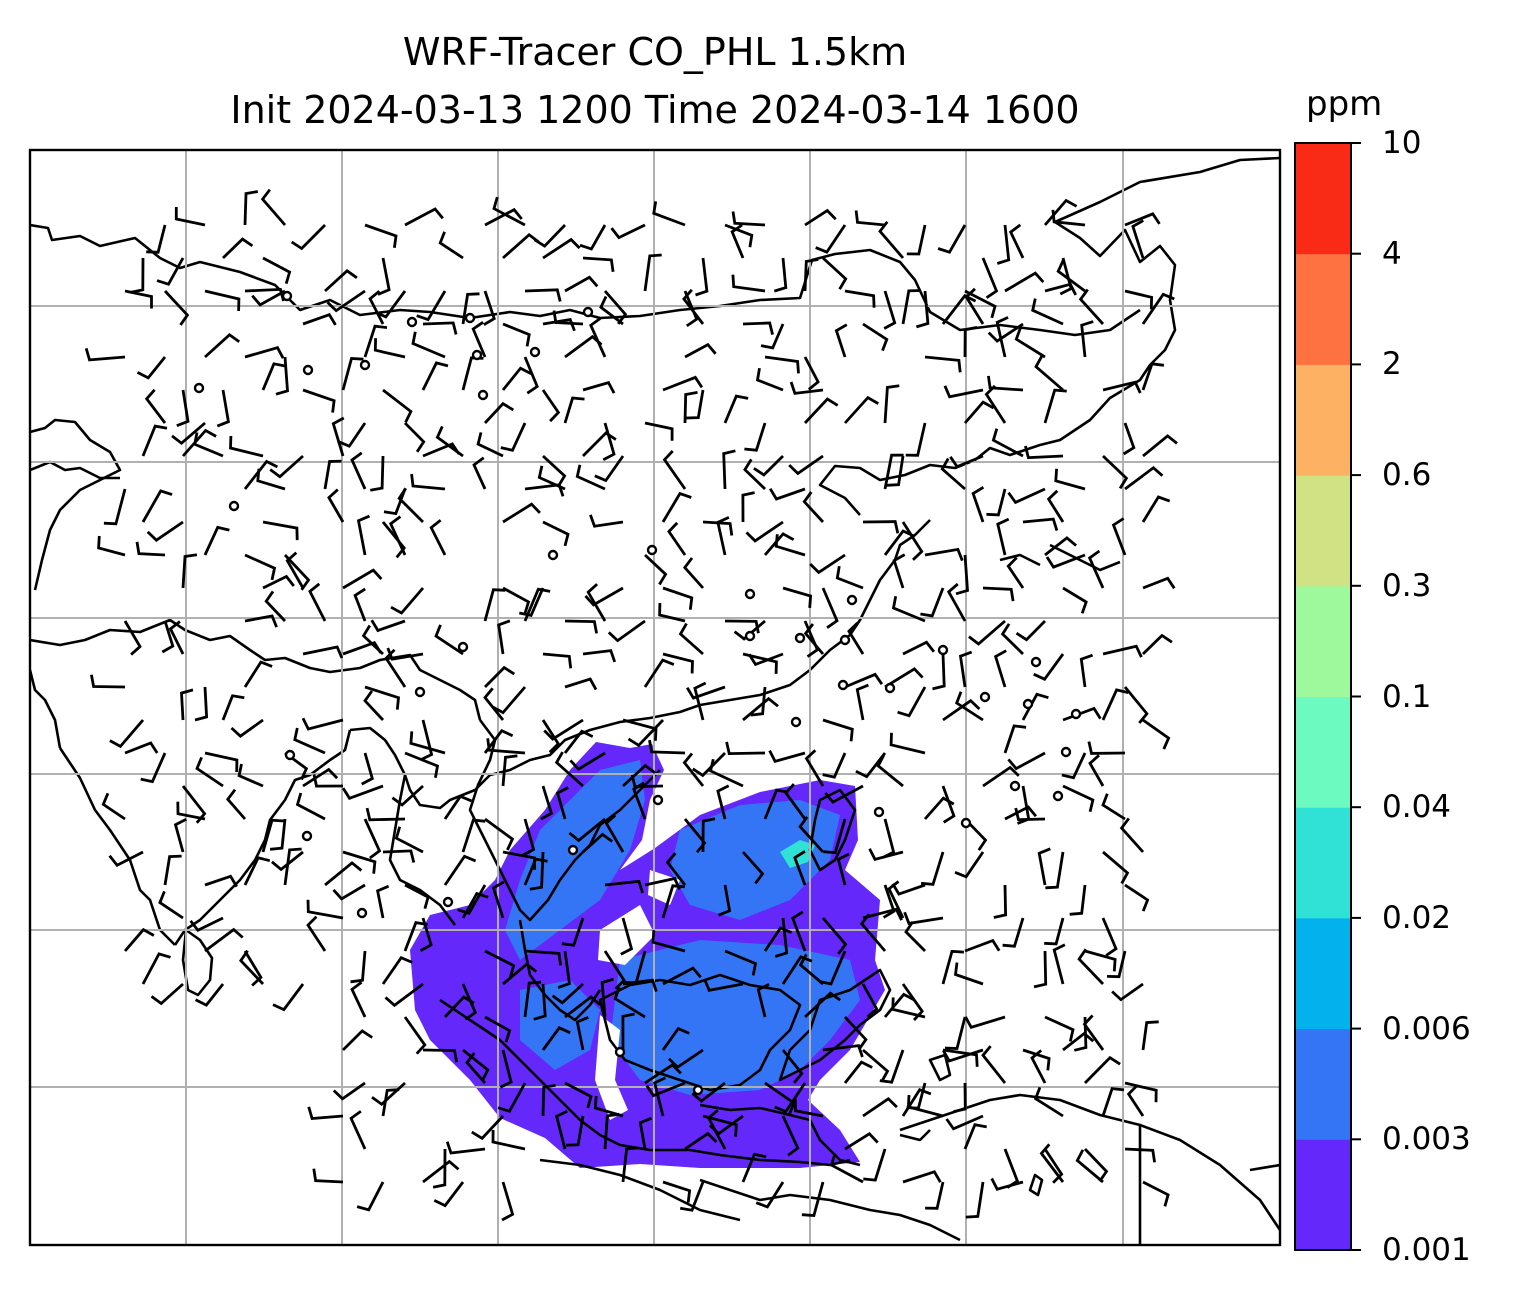 The image size is (1528, 1306). Describe the element at coordinates (1328, 696) in the screenshot. I see `colorbar` at that location.